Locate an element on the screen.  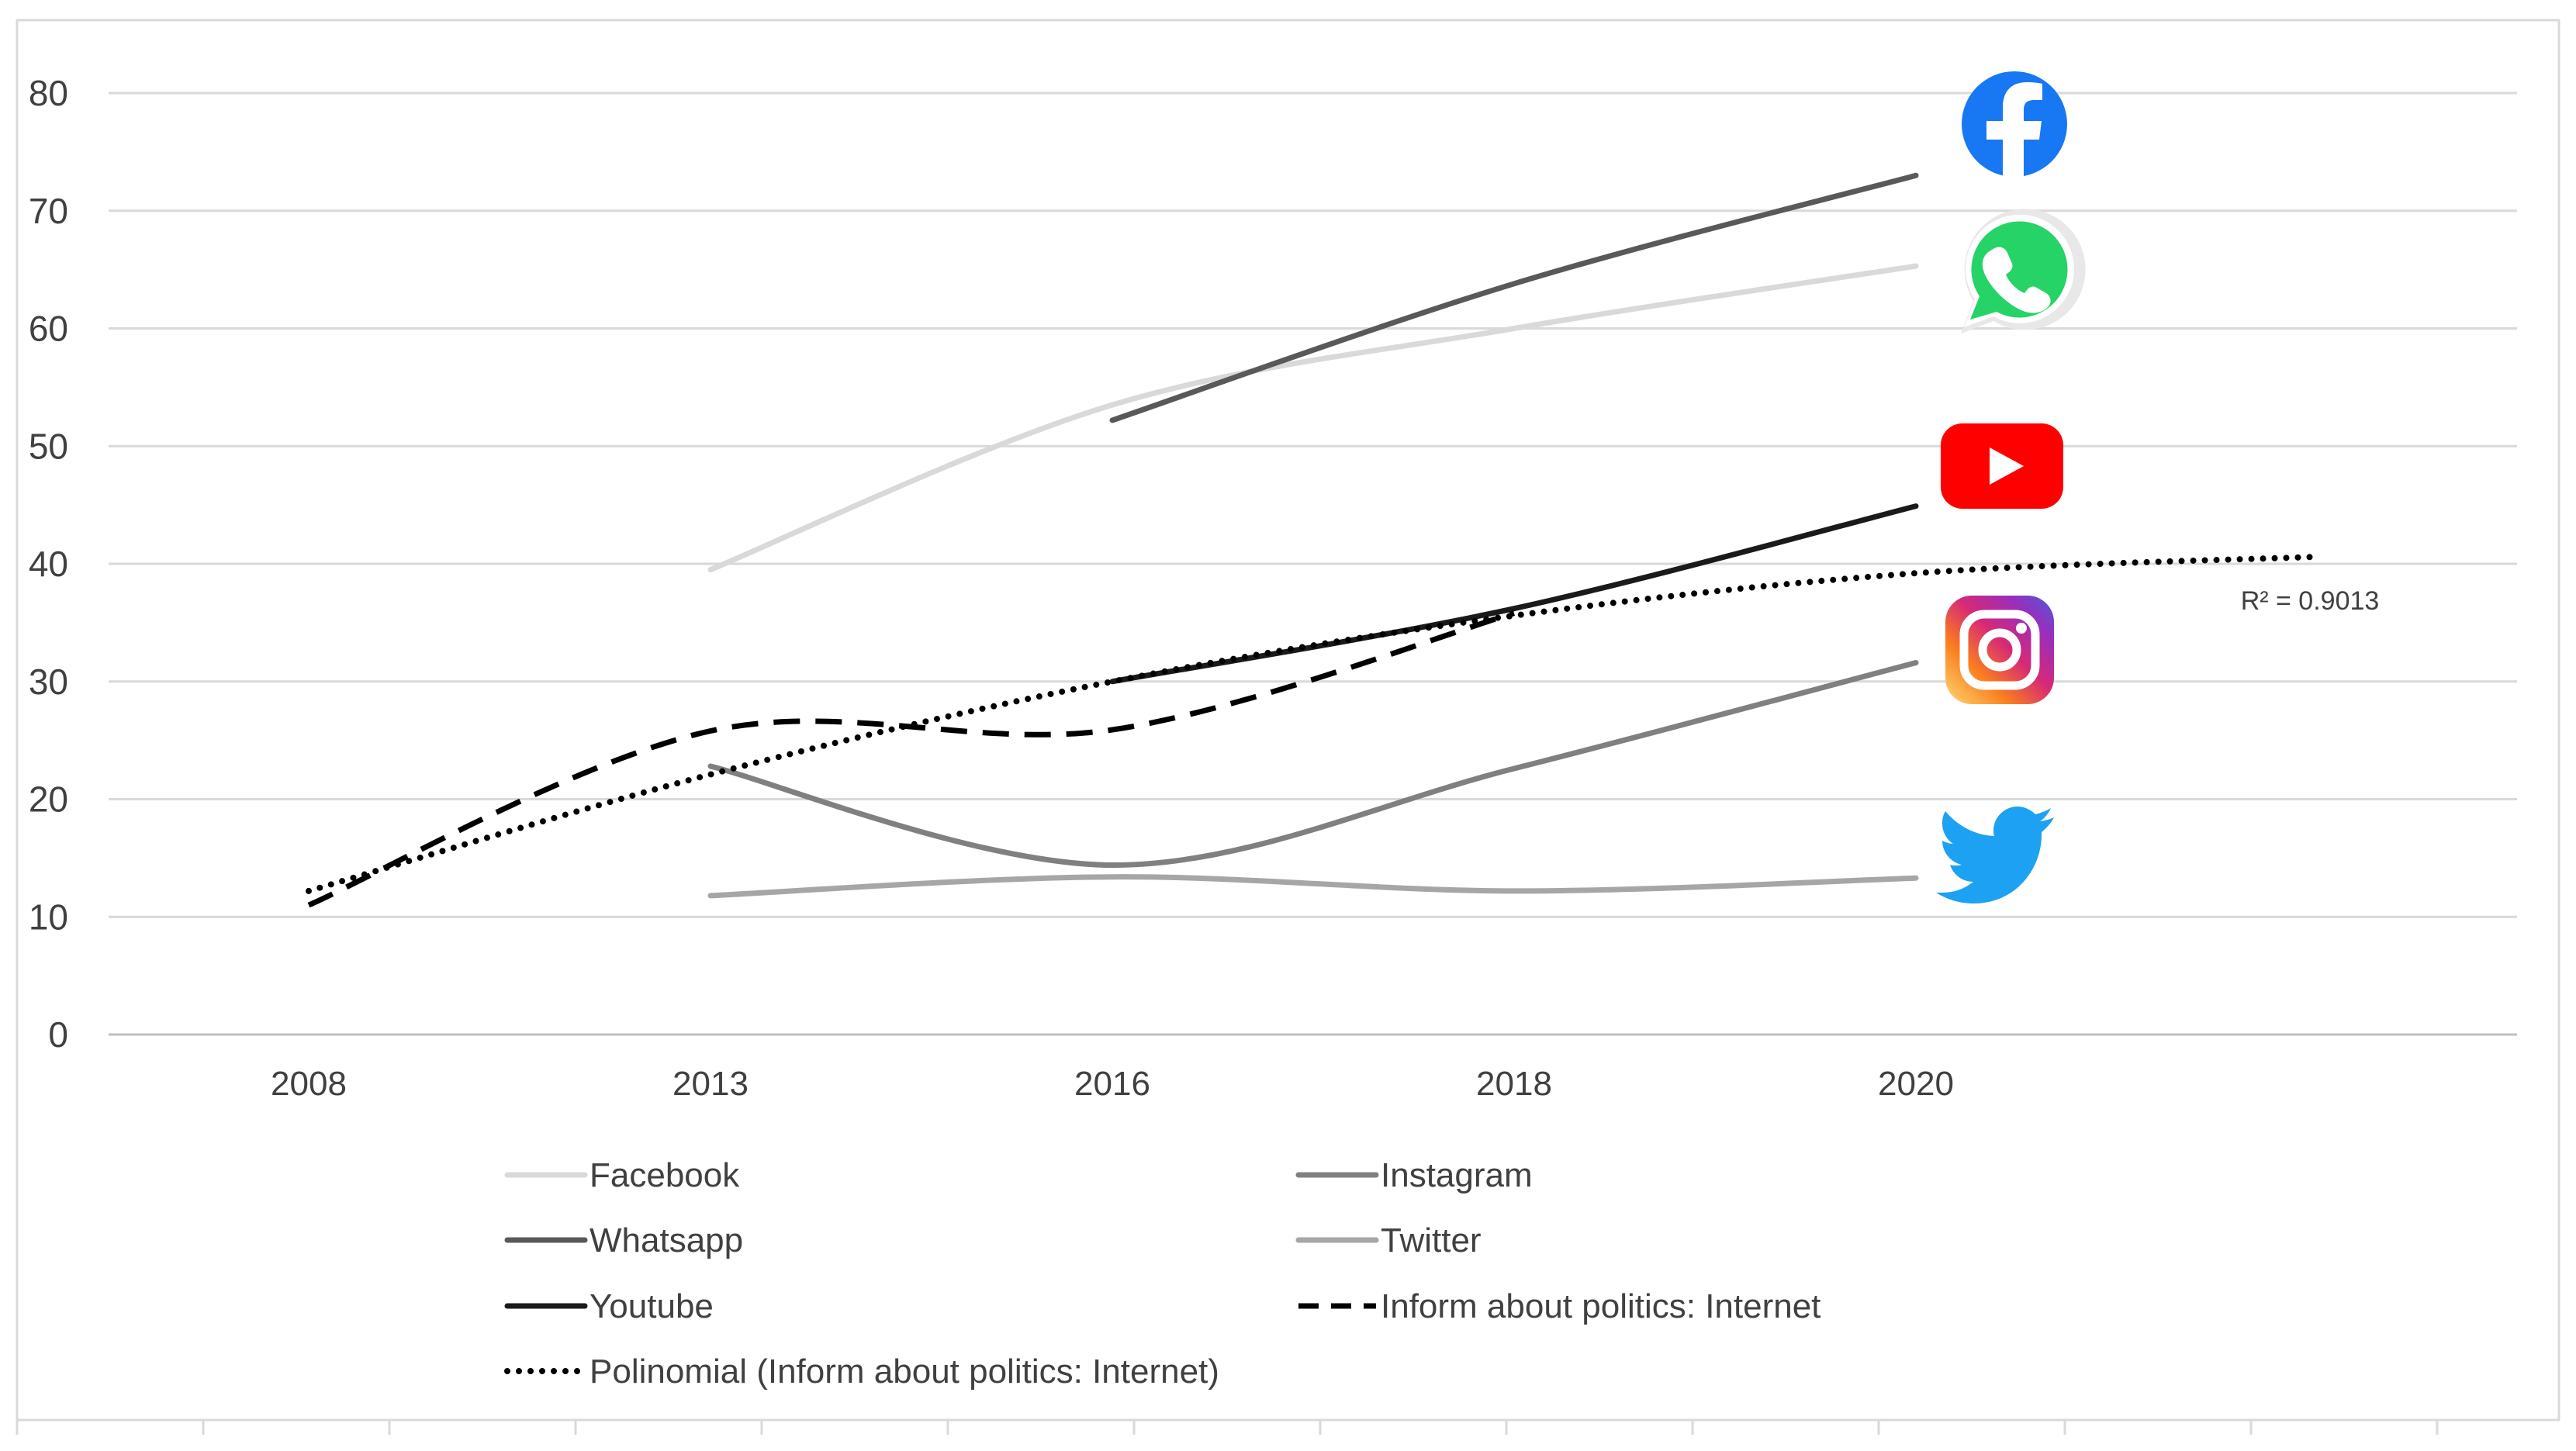
legend-item-youtube: Youtube is located at coordinates (609, 1306).